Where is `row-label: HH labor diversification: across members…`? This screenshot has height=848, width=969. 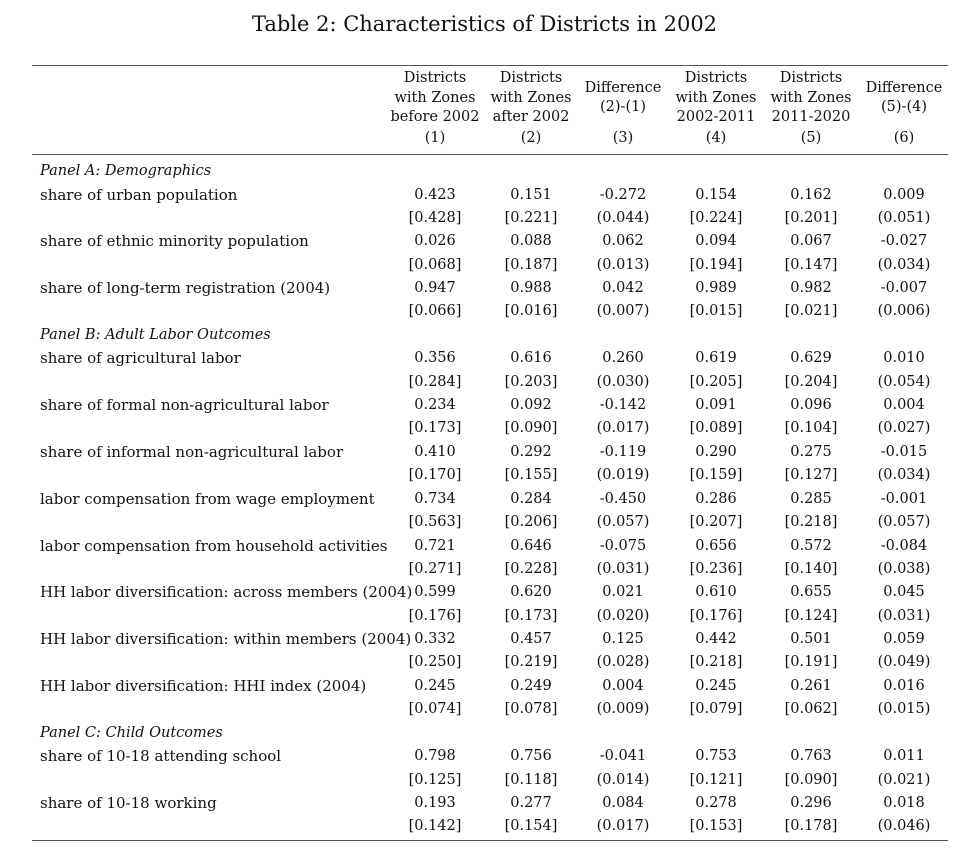 row-label: HH labor diversification: across members… is located at coordinates (226, 592).